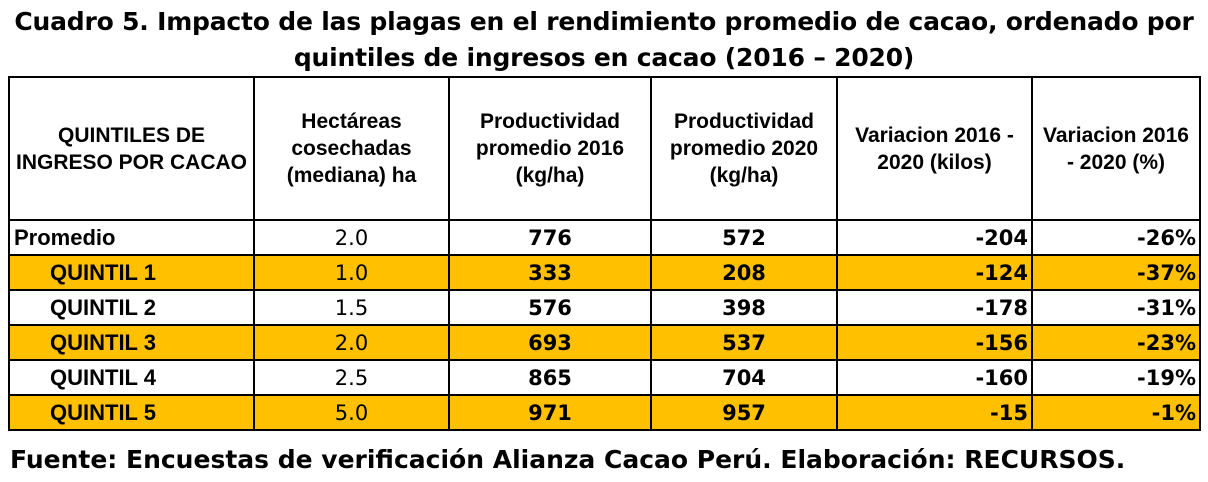 The image size is (1208, 482). Describe the element at coordinates (744, 307) in the screenshot. I see `cell-productividad-2020: 398` at that location.